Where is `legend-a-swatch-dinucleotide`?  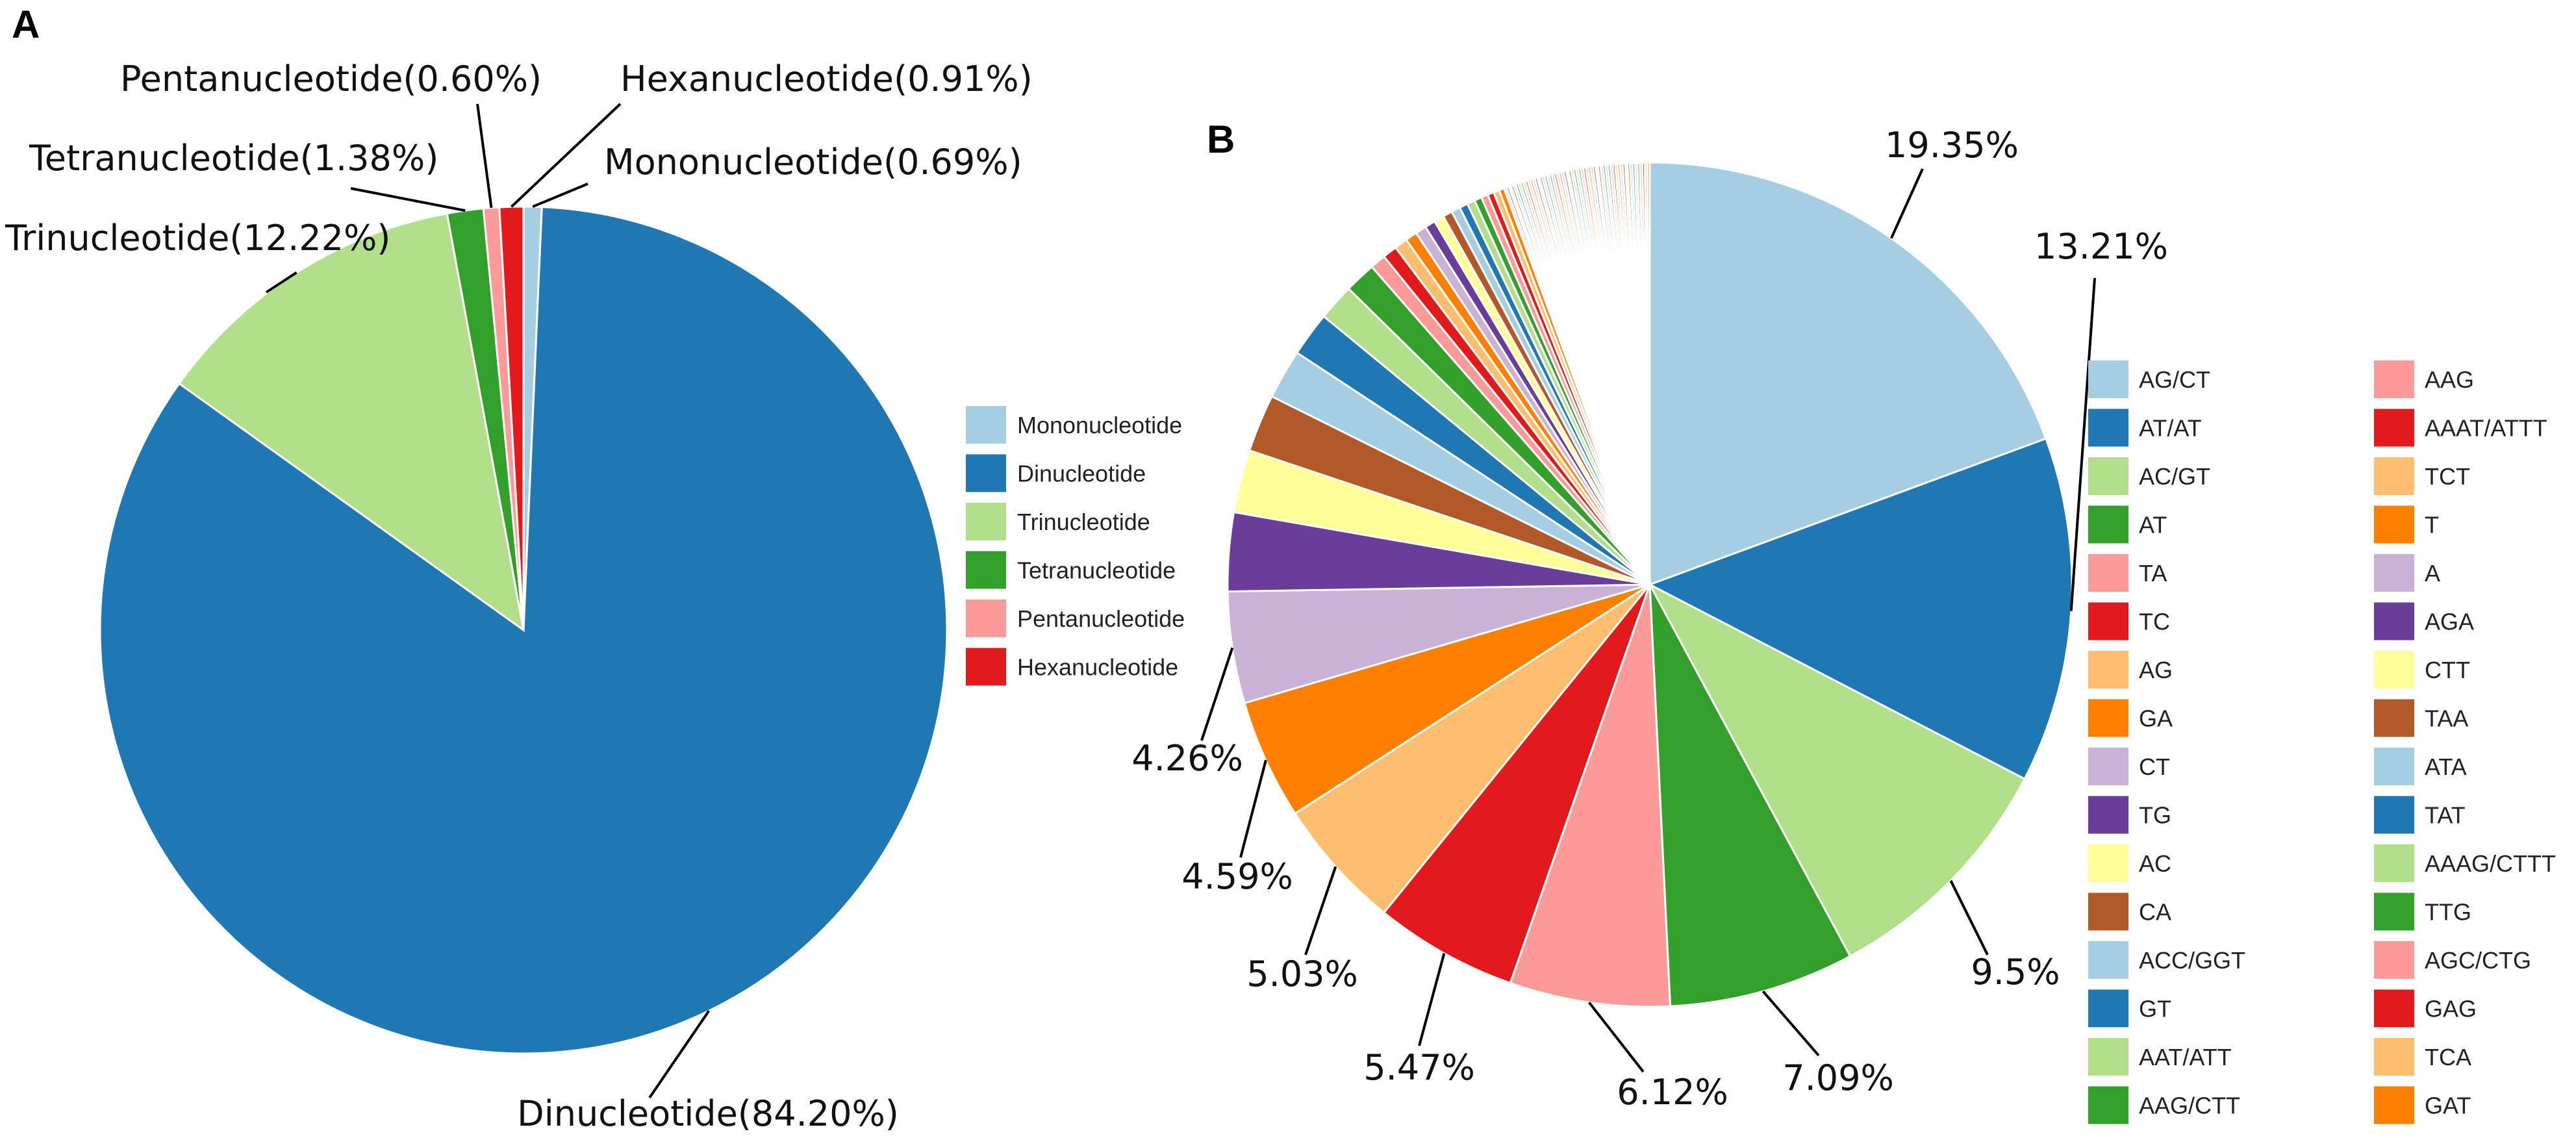 legend-a-swatch-dinucleotide is located at coordinates (986, 473).